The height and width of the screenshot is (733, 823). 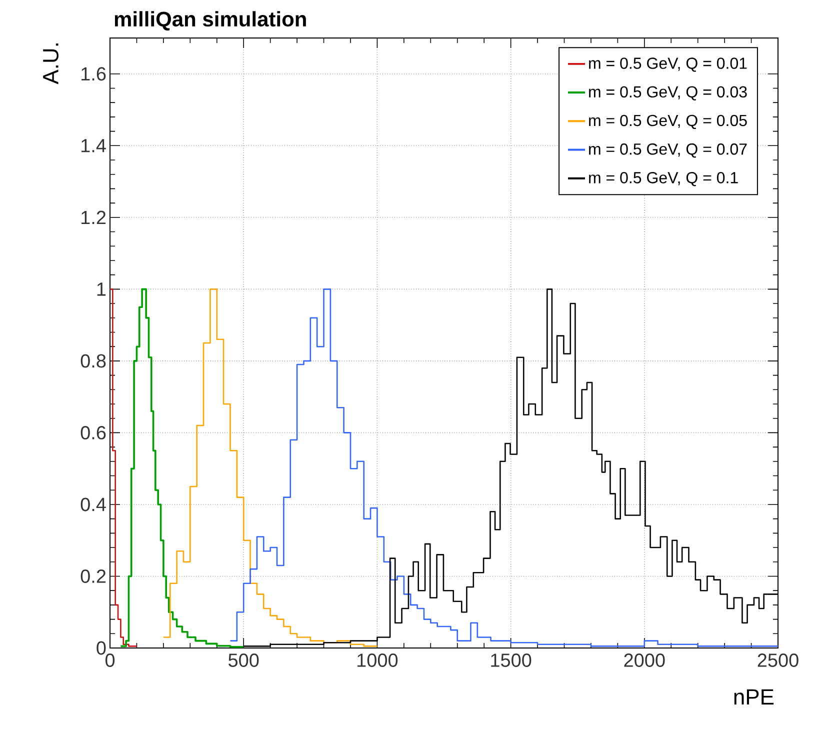 I want to click on y-axis-title: A.U., so click(x=50, y=64).